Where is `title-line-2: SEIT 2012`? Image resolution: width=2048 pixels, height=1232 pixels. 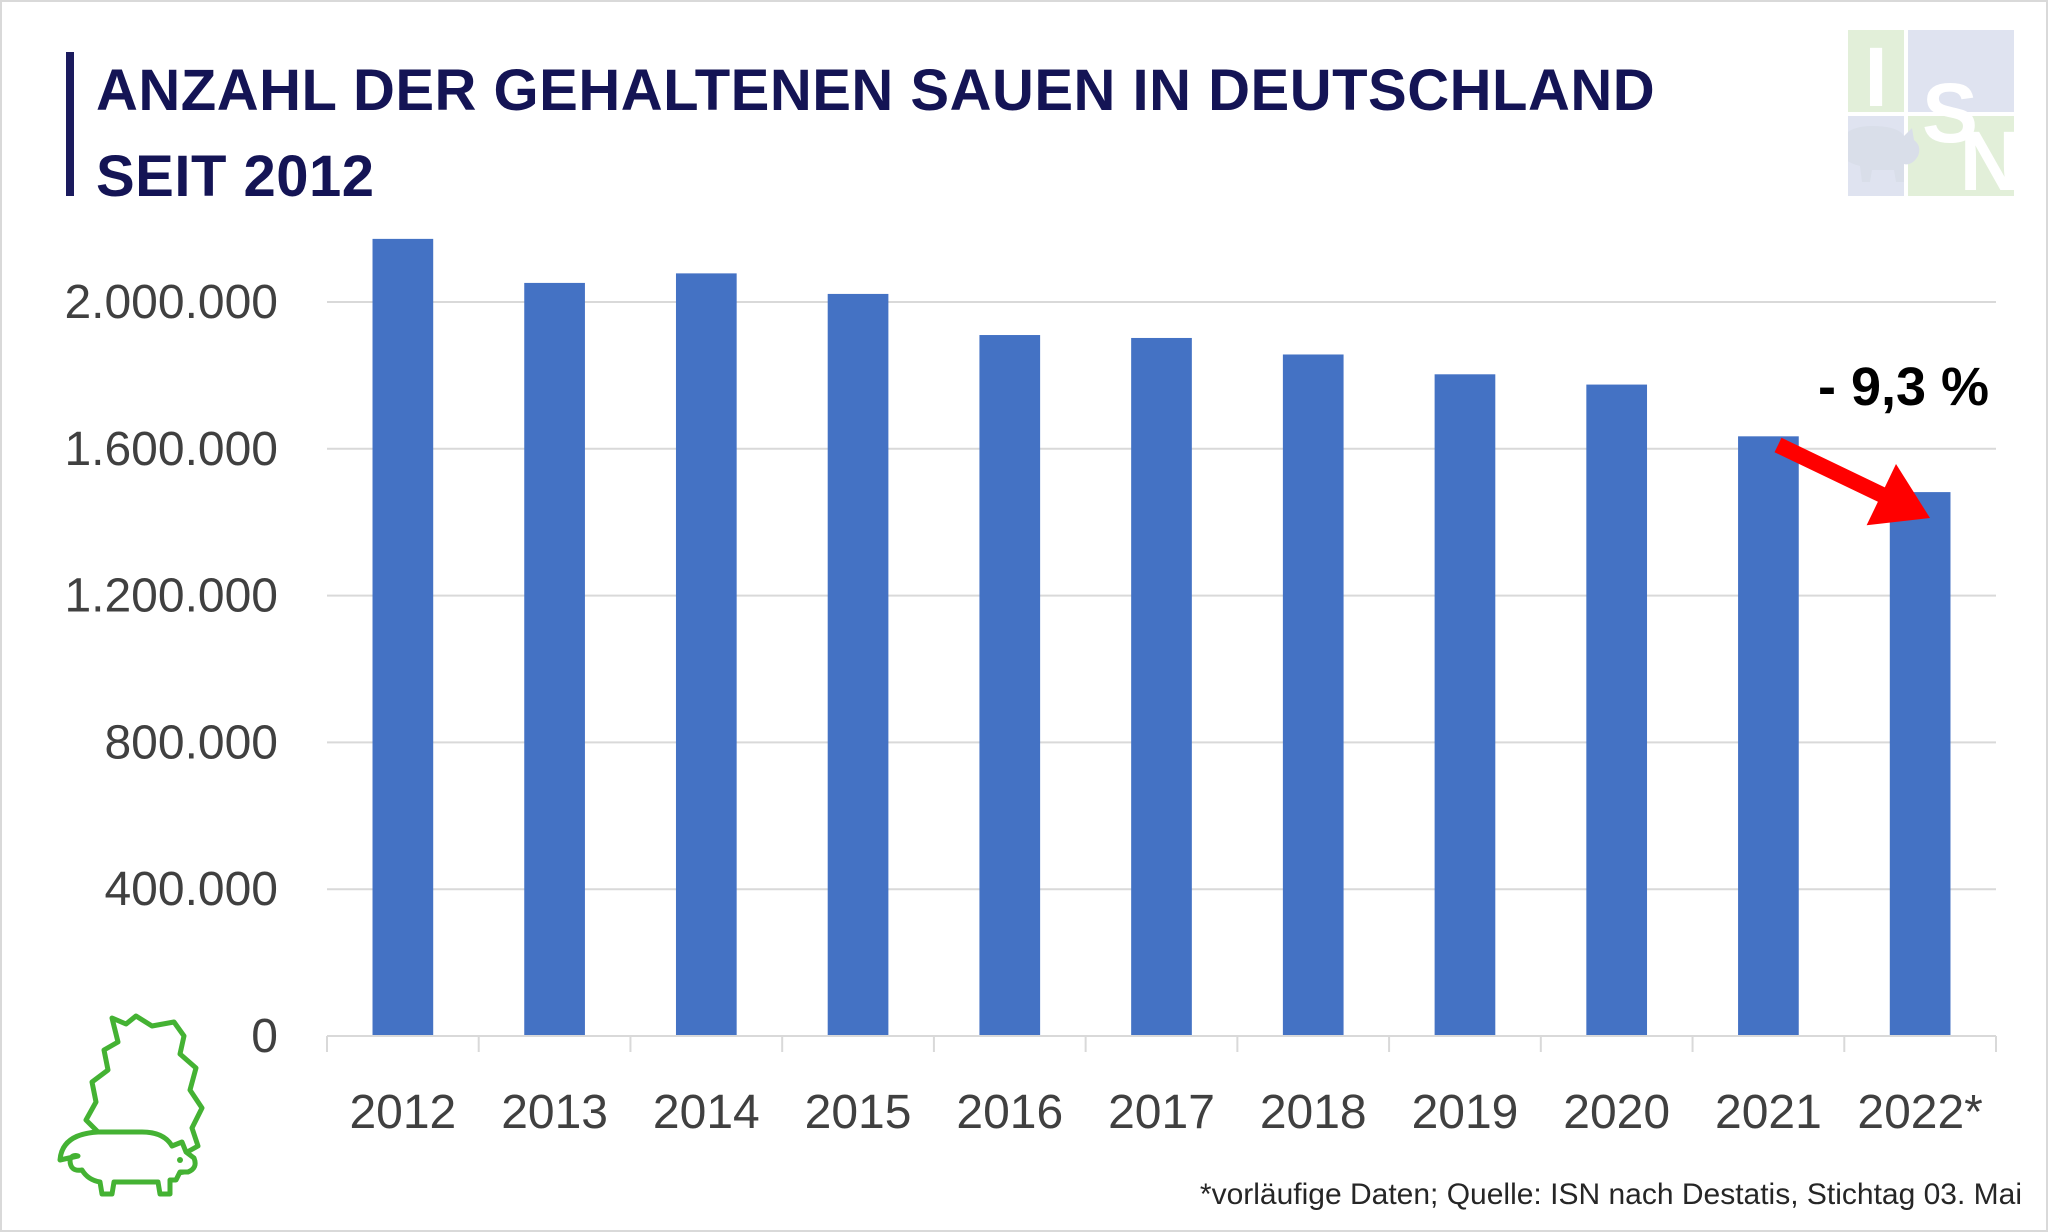
title-line-2: SEIT 2012 is located at coordinates (235, 176).